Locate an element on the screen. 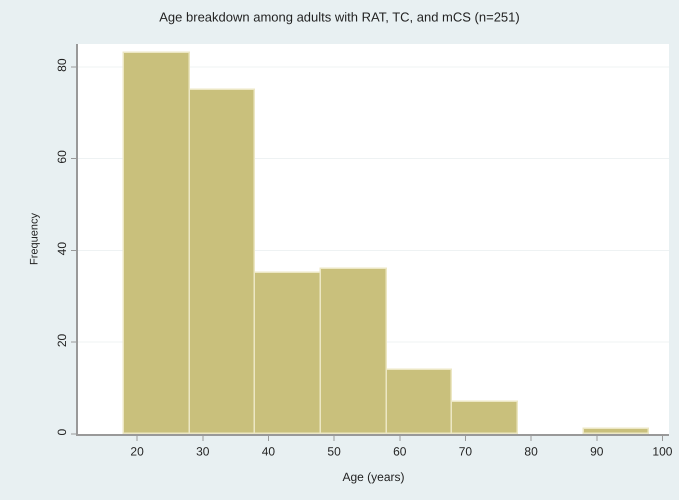  chart-title: Age breakdown among adults with RAT, TC, and mCS (n=251) is located at coordinates (339, 17).